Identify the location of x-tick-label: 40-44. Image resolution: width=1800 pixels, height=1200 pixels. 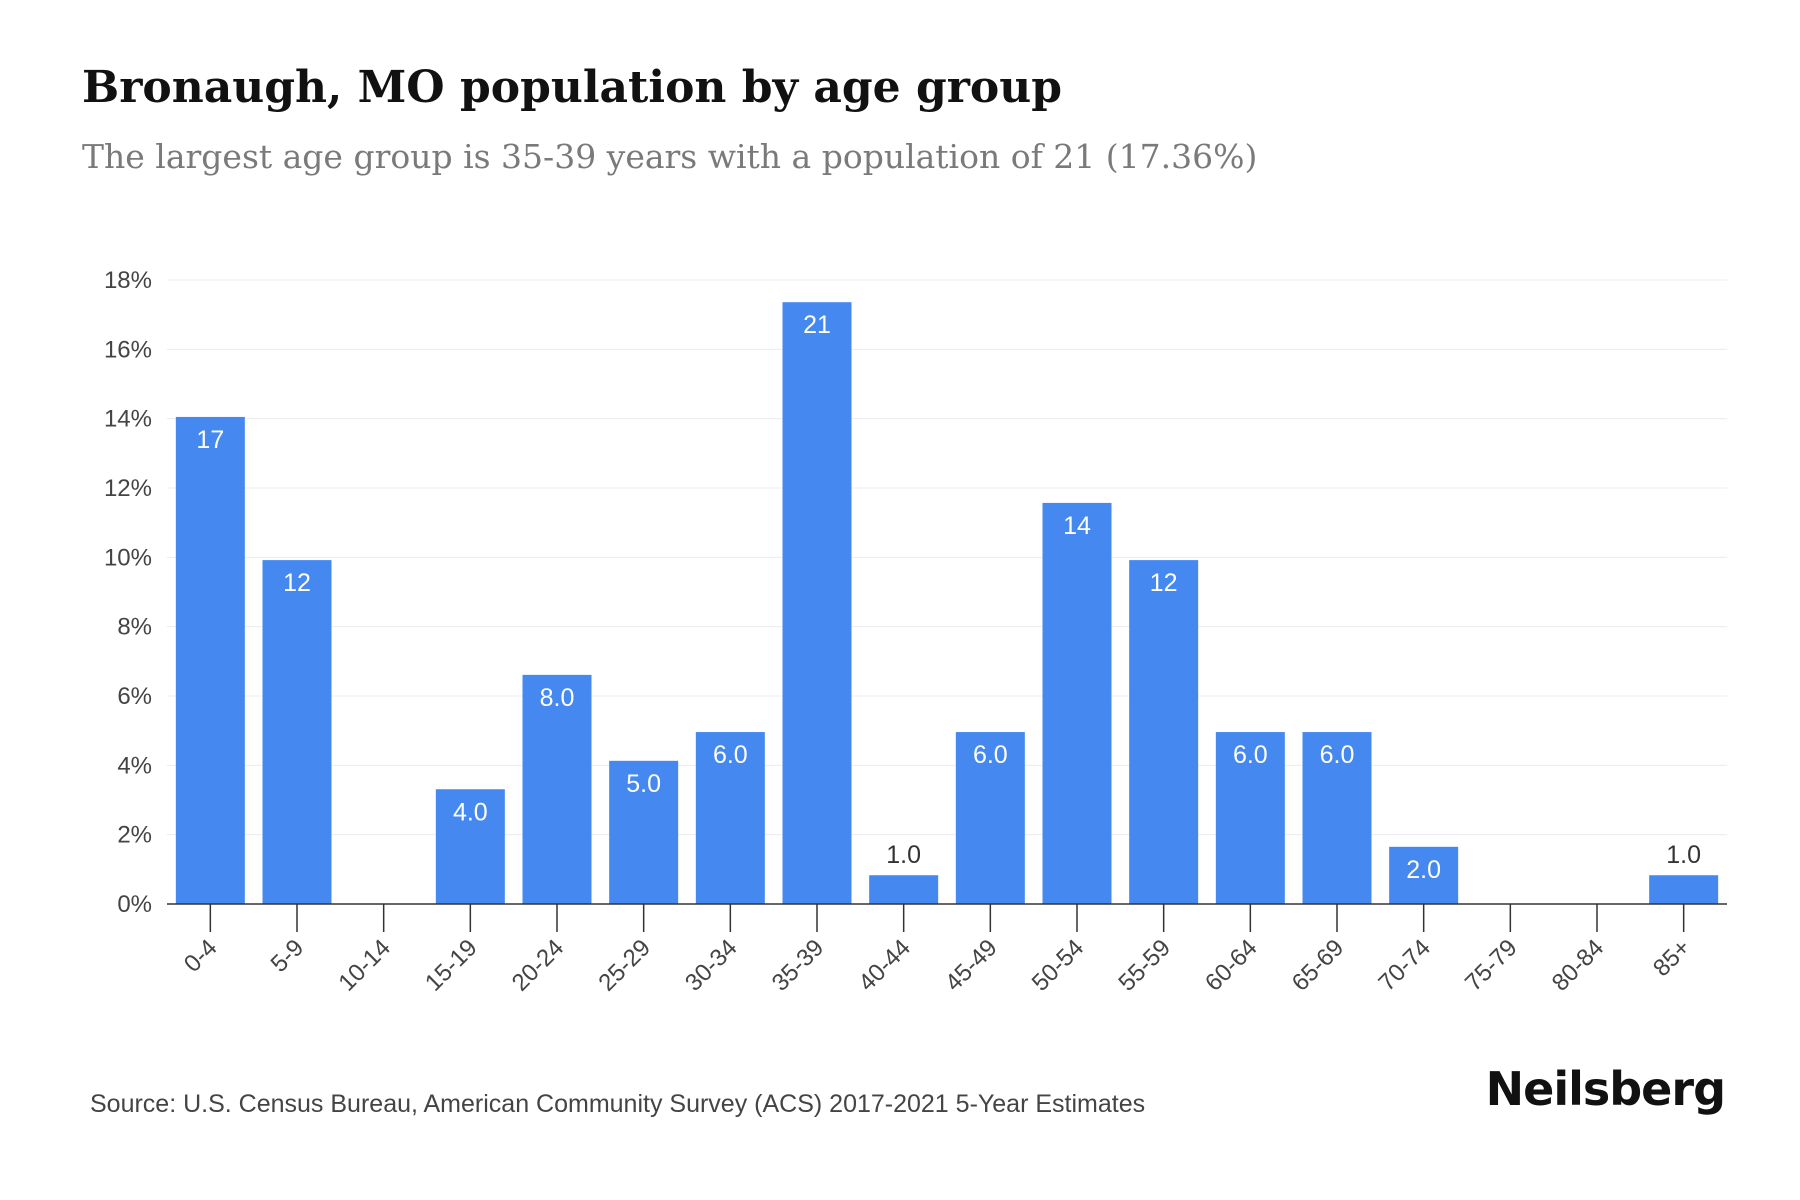
(884, 965).